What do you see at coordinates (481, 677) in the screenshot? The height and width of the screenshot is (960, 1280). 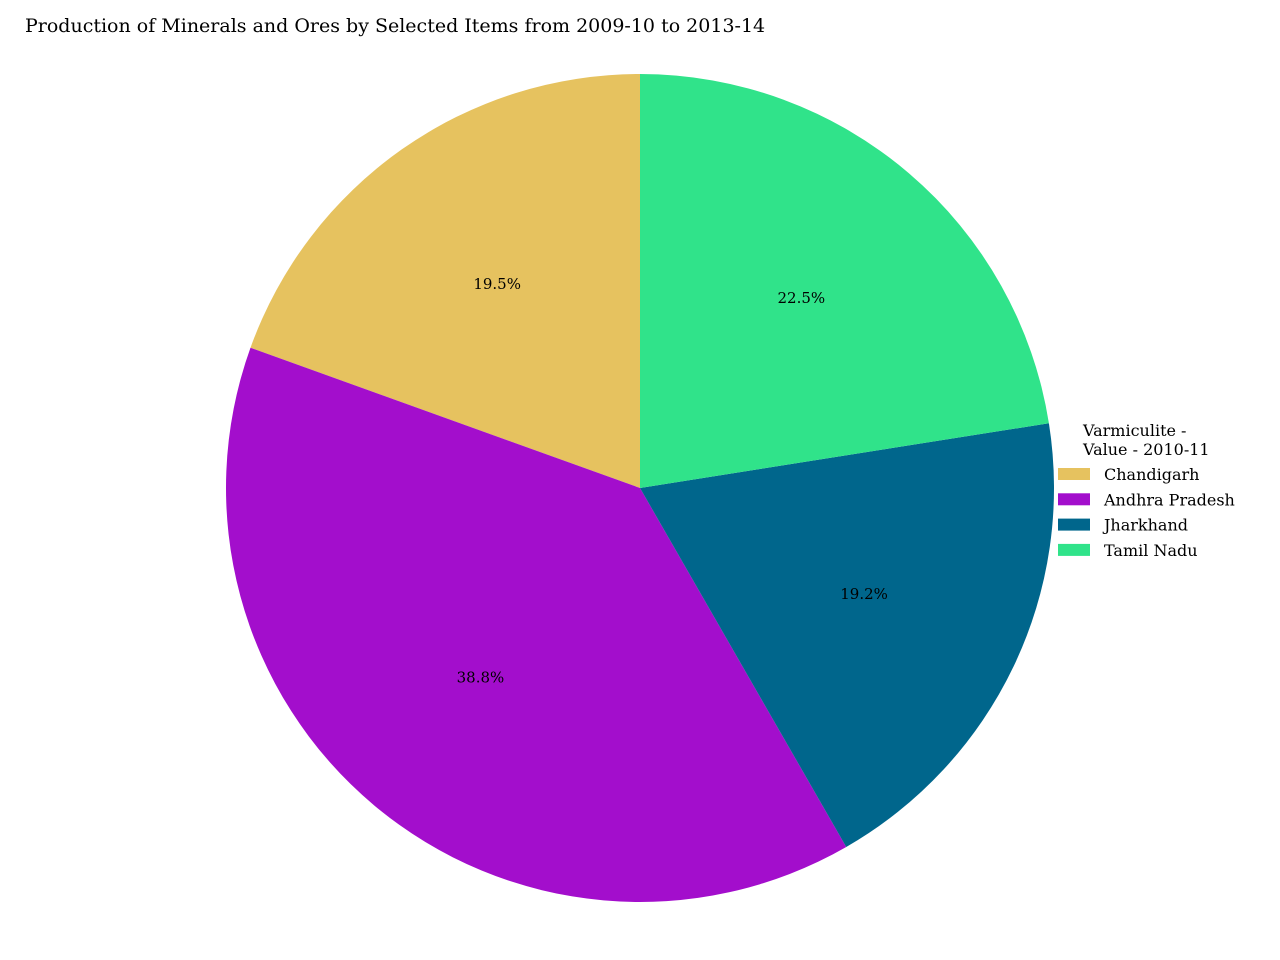 I see `slice-percent-label: 38.8%` at bounding box center [481, 677].